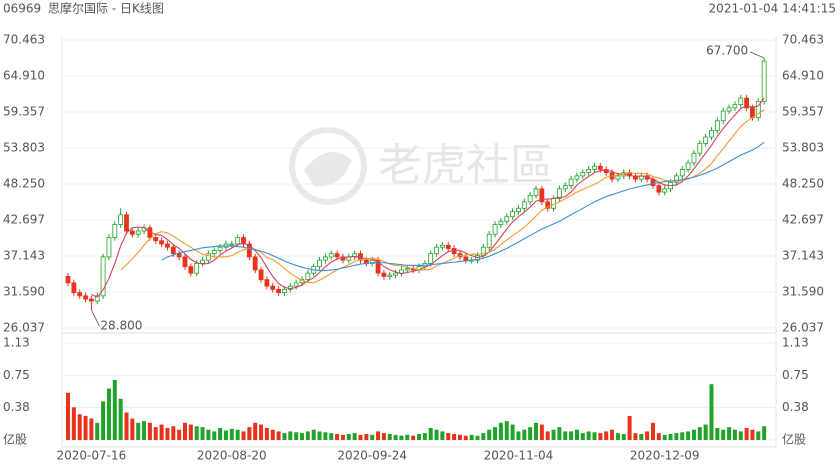  What do you see at coordinates (795, 375) in the screenshot?
I see `y-tick-label-right: 0.75` at bounding box center [795, 375].